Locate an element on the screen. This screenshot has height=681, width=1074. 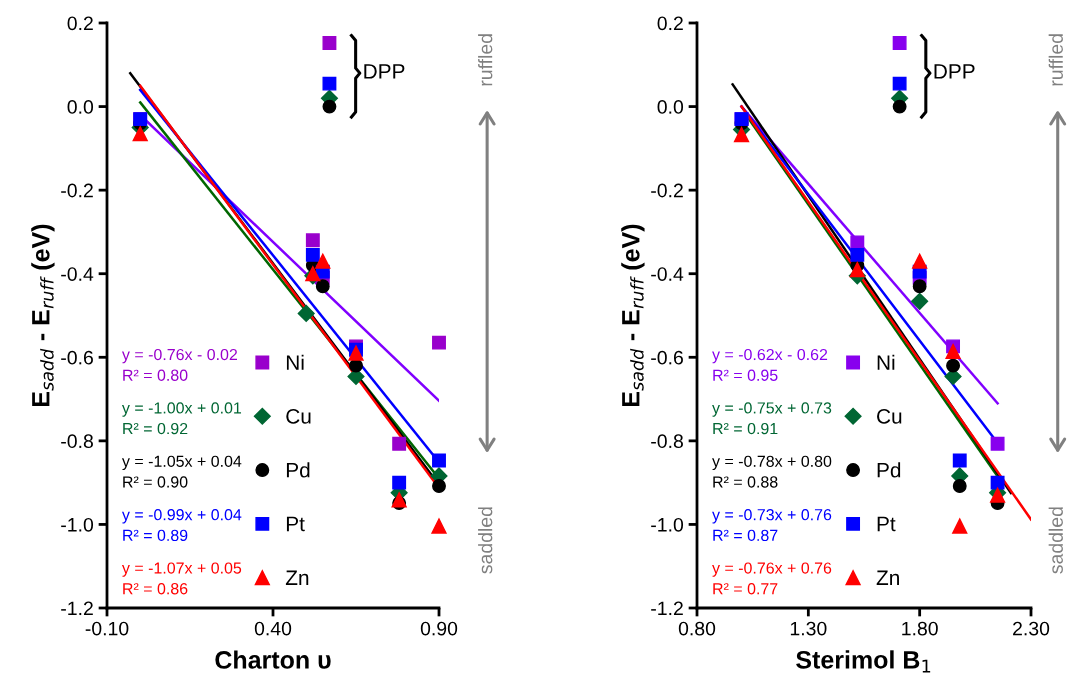
annotation: y = -0.99x + 0.04 R² = 0.89 is located at coordinates (181, 525).